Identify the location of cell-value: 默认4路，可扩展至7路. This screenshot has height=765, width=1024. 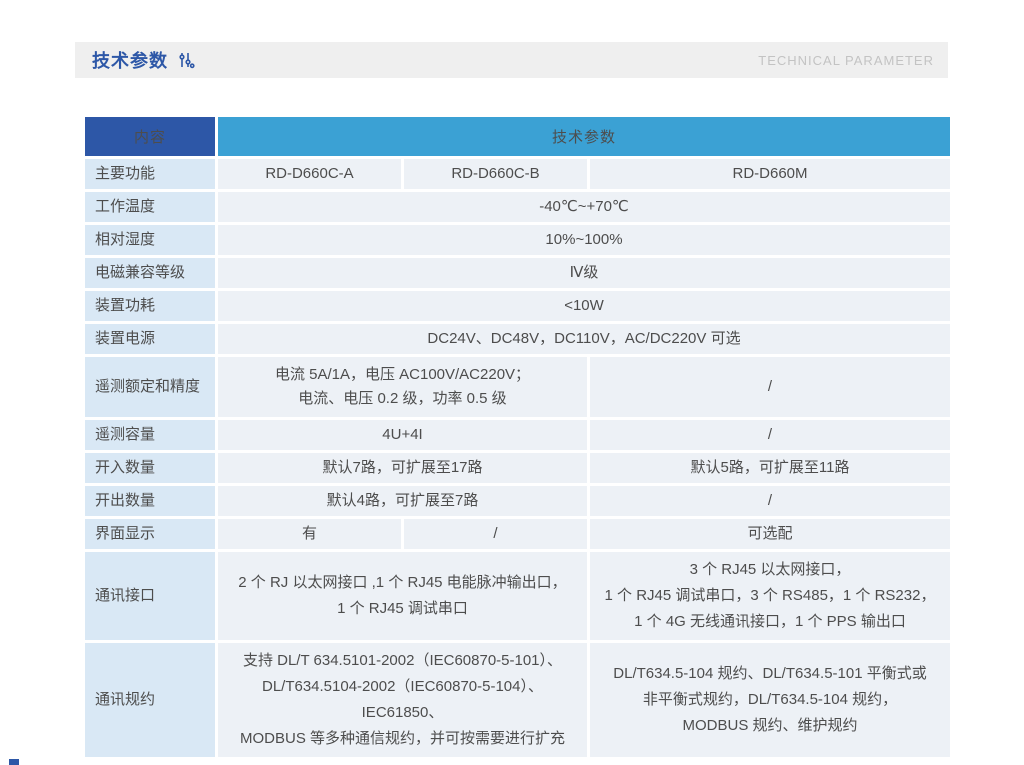
(402, 501).